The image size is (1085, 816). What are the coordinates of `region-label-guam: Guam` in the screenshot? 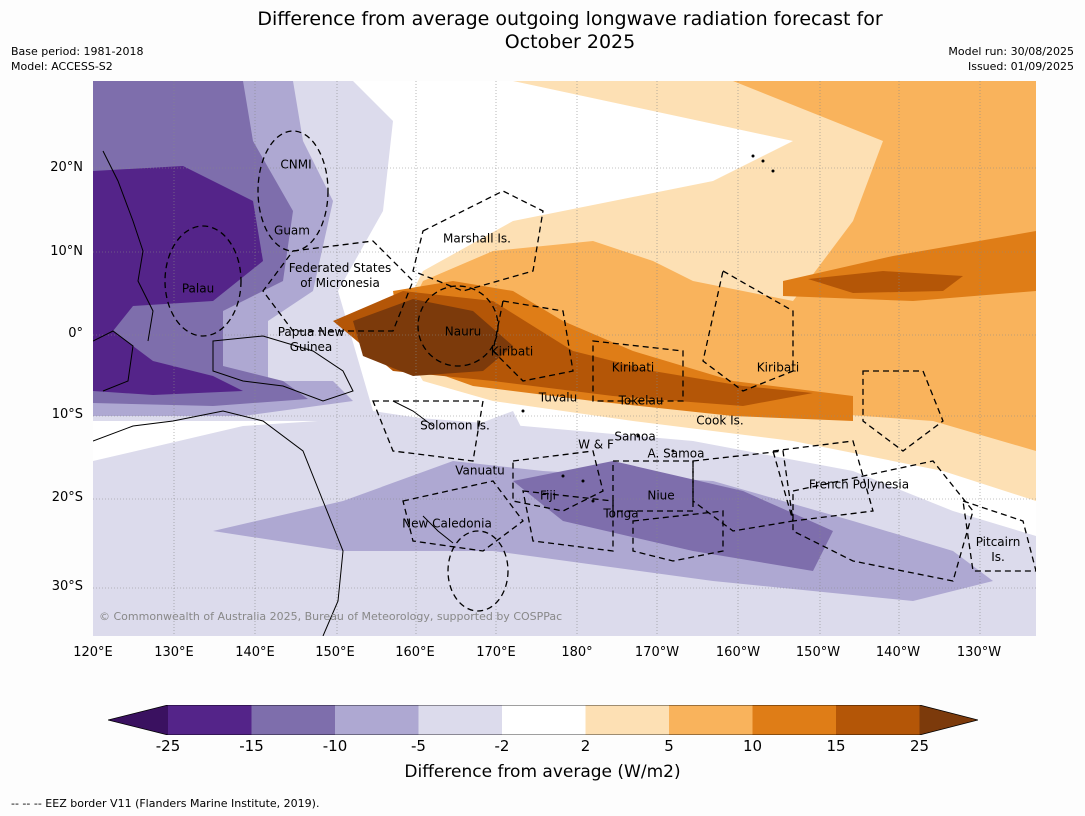 It's located at (292, 230).